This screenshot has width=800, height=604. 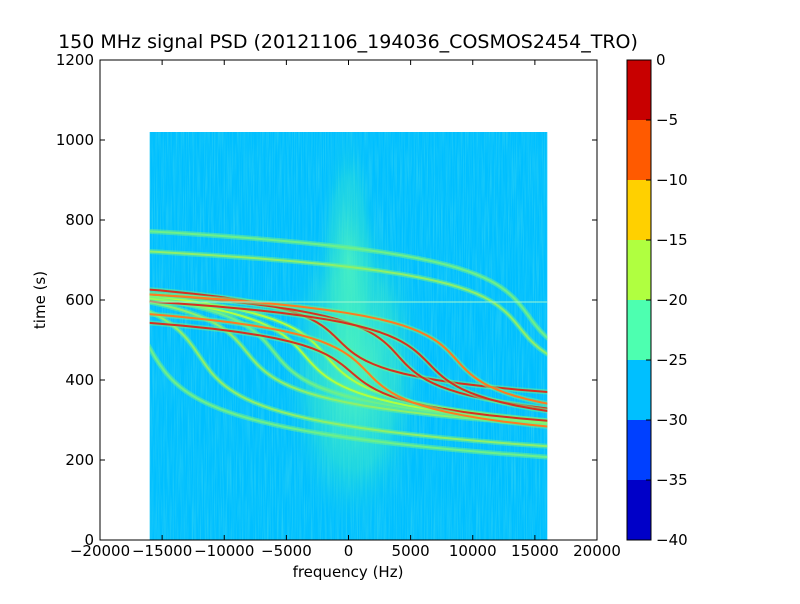 What do you see at coordinates (79, 380) in the screenshot?
I see `y-tick-label-2: 400` at bounding box center [79, 380].